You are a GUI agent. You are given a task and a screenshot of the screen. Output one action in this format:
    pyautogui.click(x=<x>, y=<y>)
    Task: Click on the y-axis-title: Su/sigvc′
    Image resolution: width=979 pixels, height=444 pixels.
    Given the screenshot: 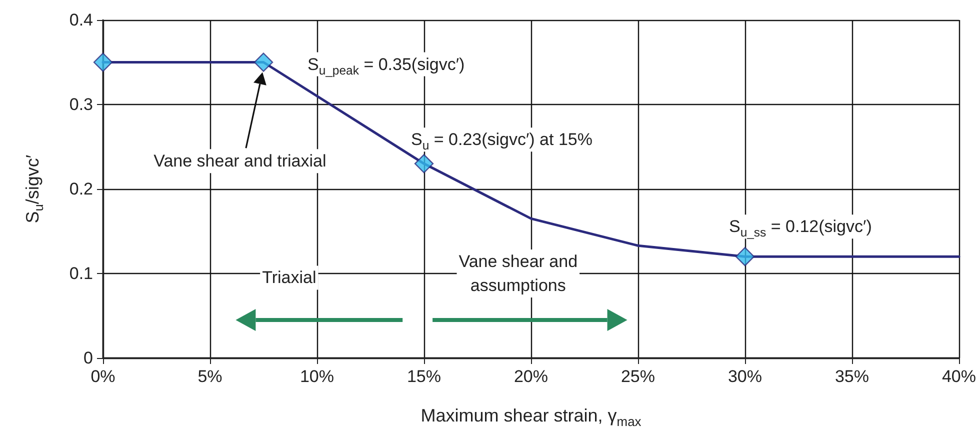 What is the action you would take?
    pyautogui.click(x=34, y=189)
    